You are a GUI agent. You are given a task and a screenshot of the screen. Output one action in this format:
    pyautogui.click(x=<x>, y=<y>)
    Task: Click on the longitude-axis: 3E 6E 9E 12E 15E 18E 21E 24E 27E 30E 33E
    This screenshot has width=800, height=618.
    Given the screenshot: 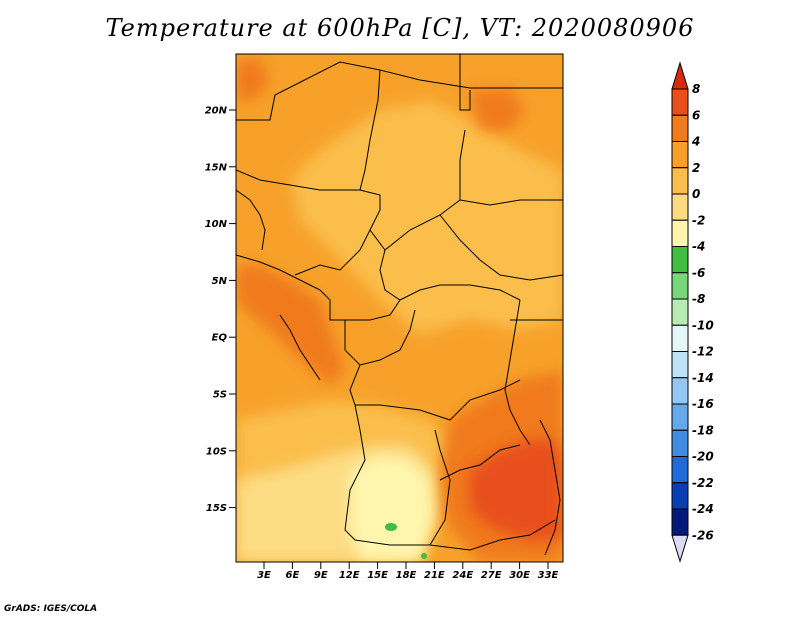 What is the action you would take?
    pyautogui.click(x=408, y=571)
    